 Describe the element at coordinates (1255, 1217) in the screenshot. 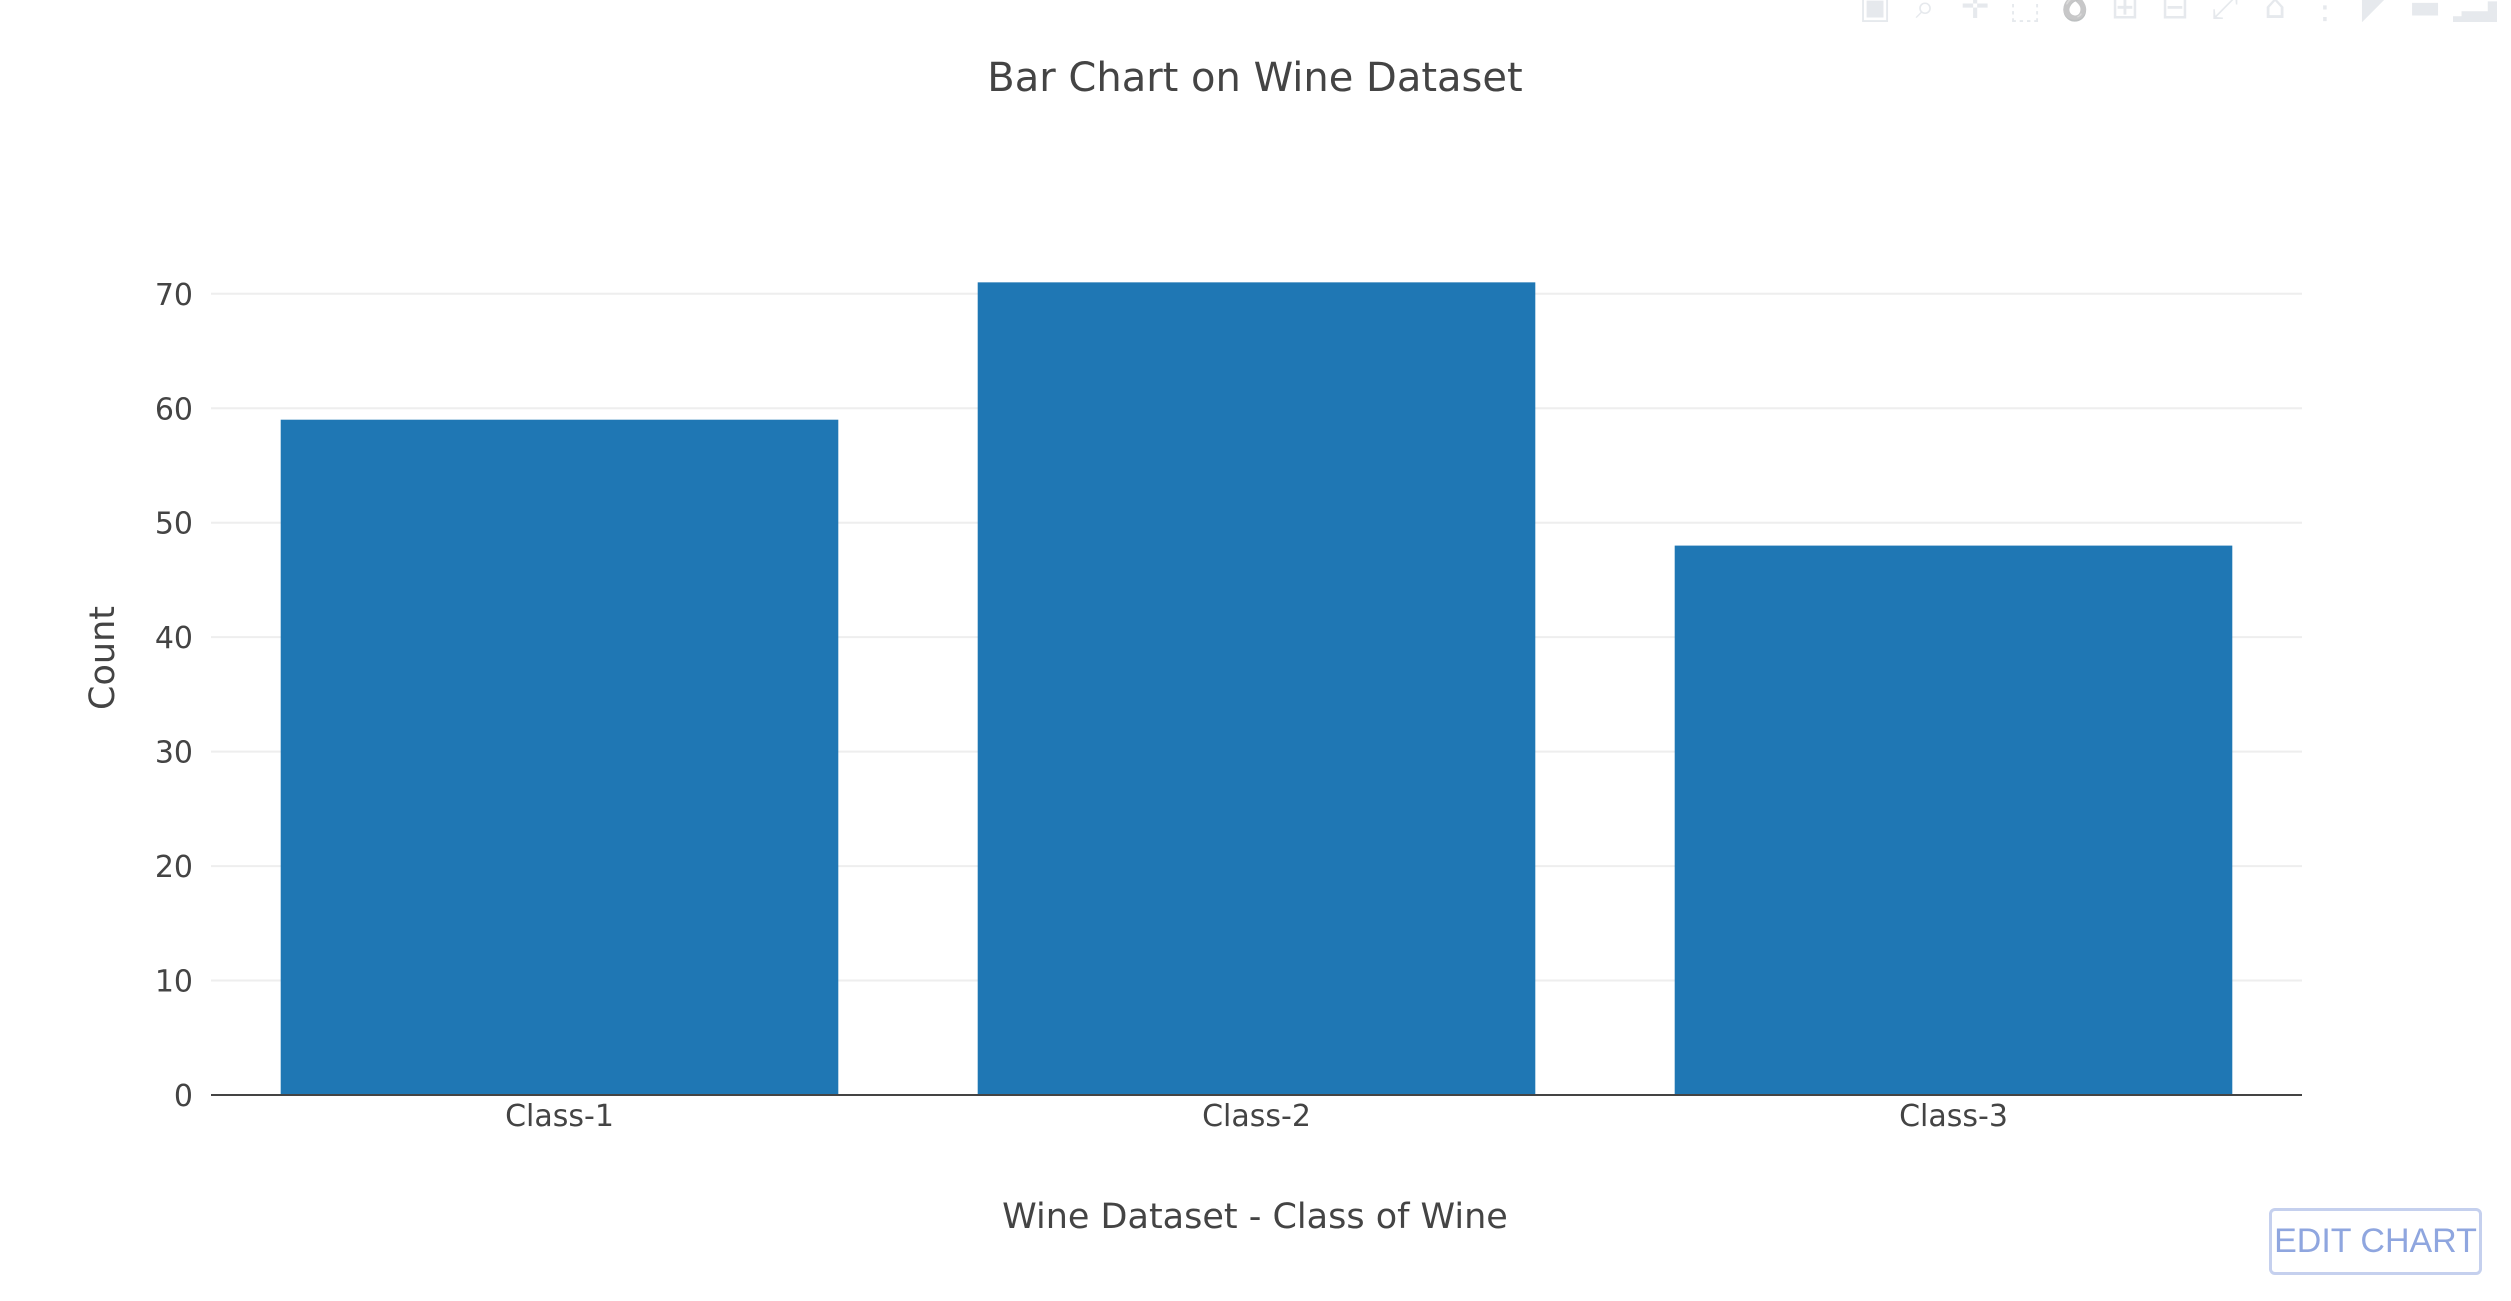

I see `x-axis-title: Wine Dataset - Class of Wine` at that location.